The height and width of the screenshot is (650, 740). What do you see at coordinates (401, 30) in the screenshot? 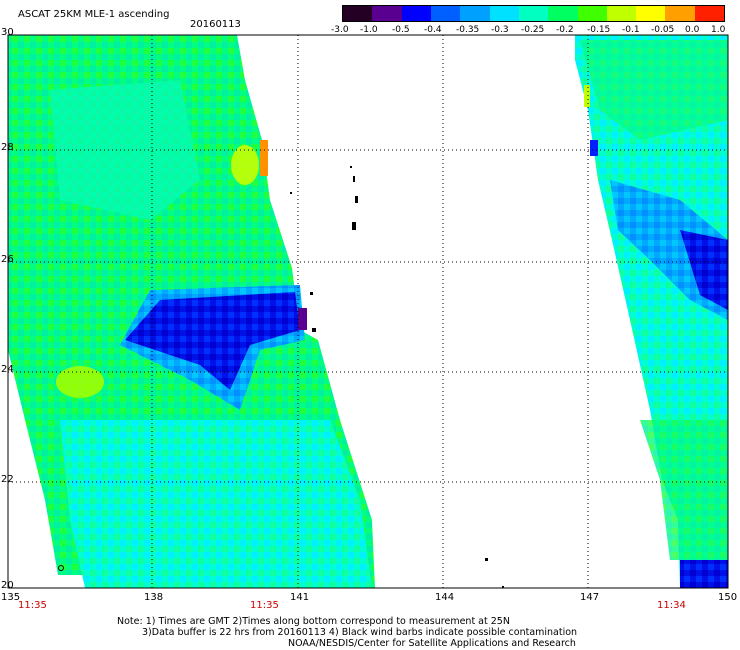
I see `colorbar-label: -0.5` at bounding box center [401, 30].